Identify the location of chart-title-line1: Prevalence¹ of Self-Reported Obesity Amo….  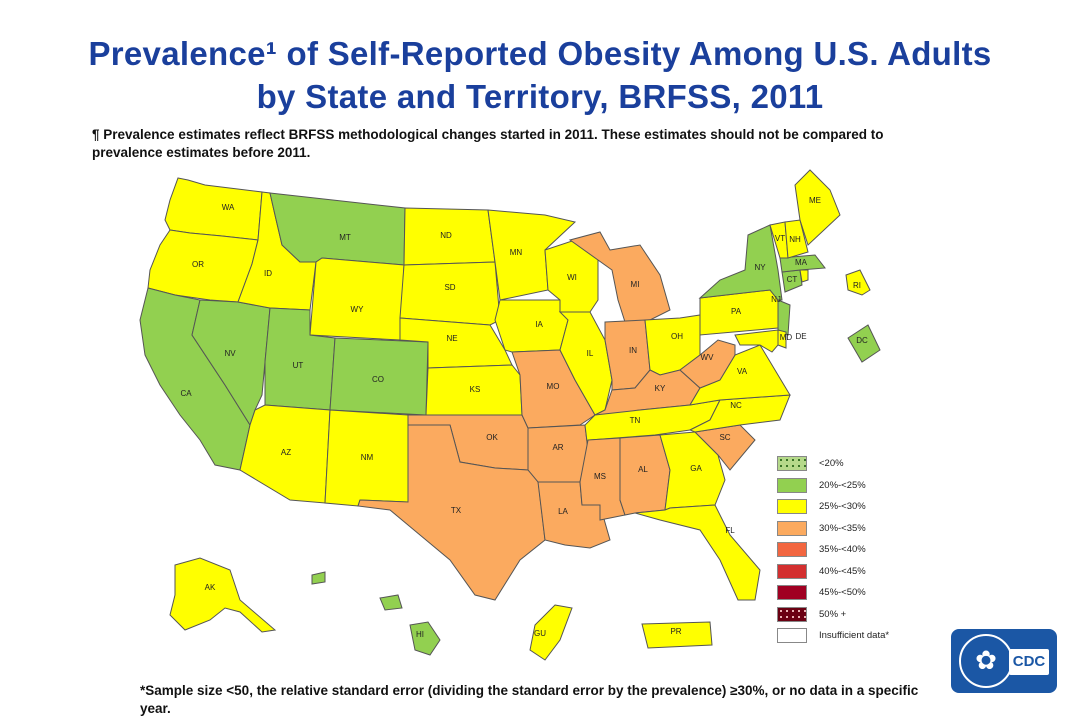
(540, 53).